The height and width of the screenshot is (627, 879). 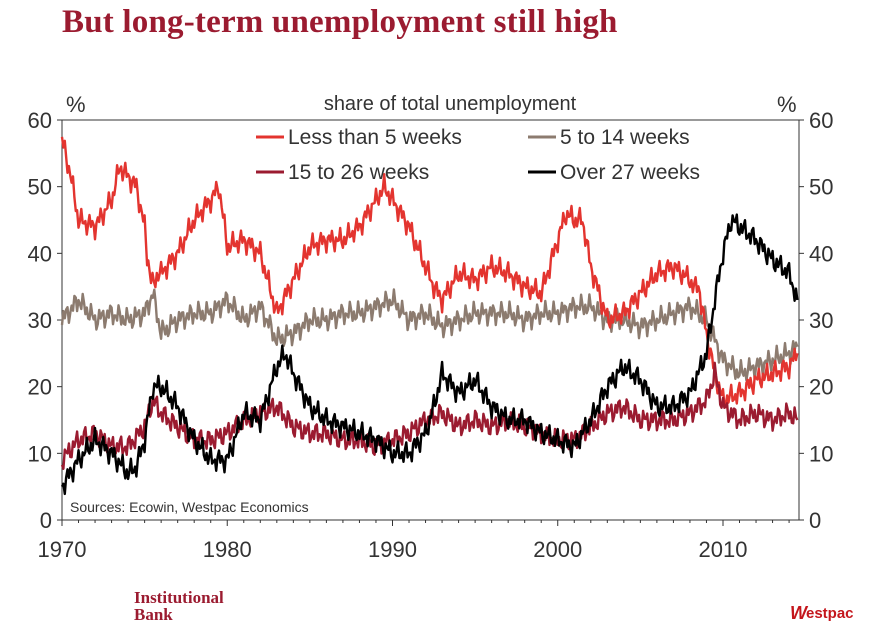 What do you see at coordinates (821, 453) in the screenshot?
I see `y-tick-label-right: 10` at bounding box center [821, 453].